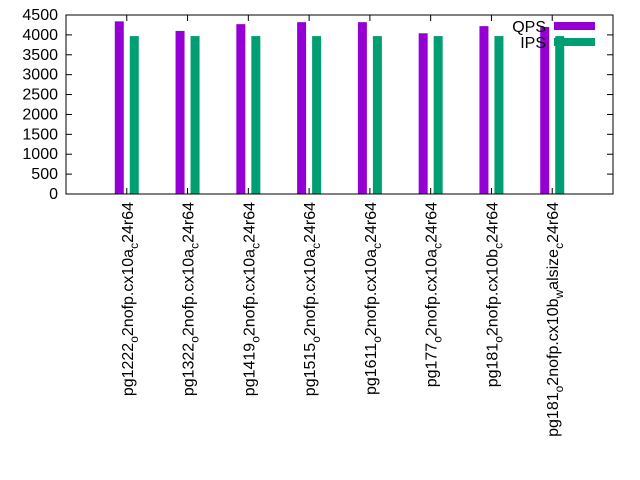 The width and height of the screenshot is (640, 480). What do you see at coordinates (40, 75) in the screenshot?
I see `y-tick-label-6: 3000` at bounding box center [40, 75].